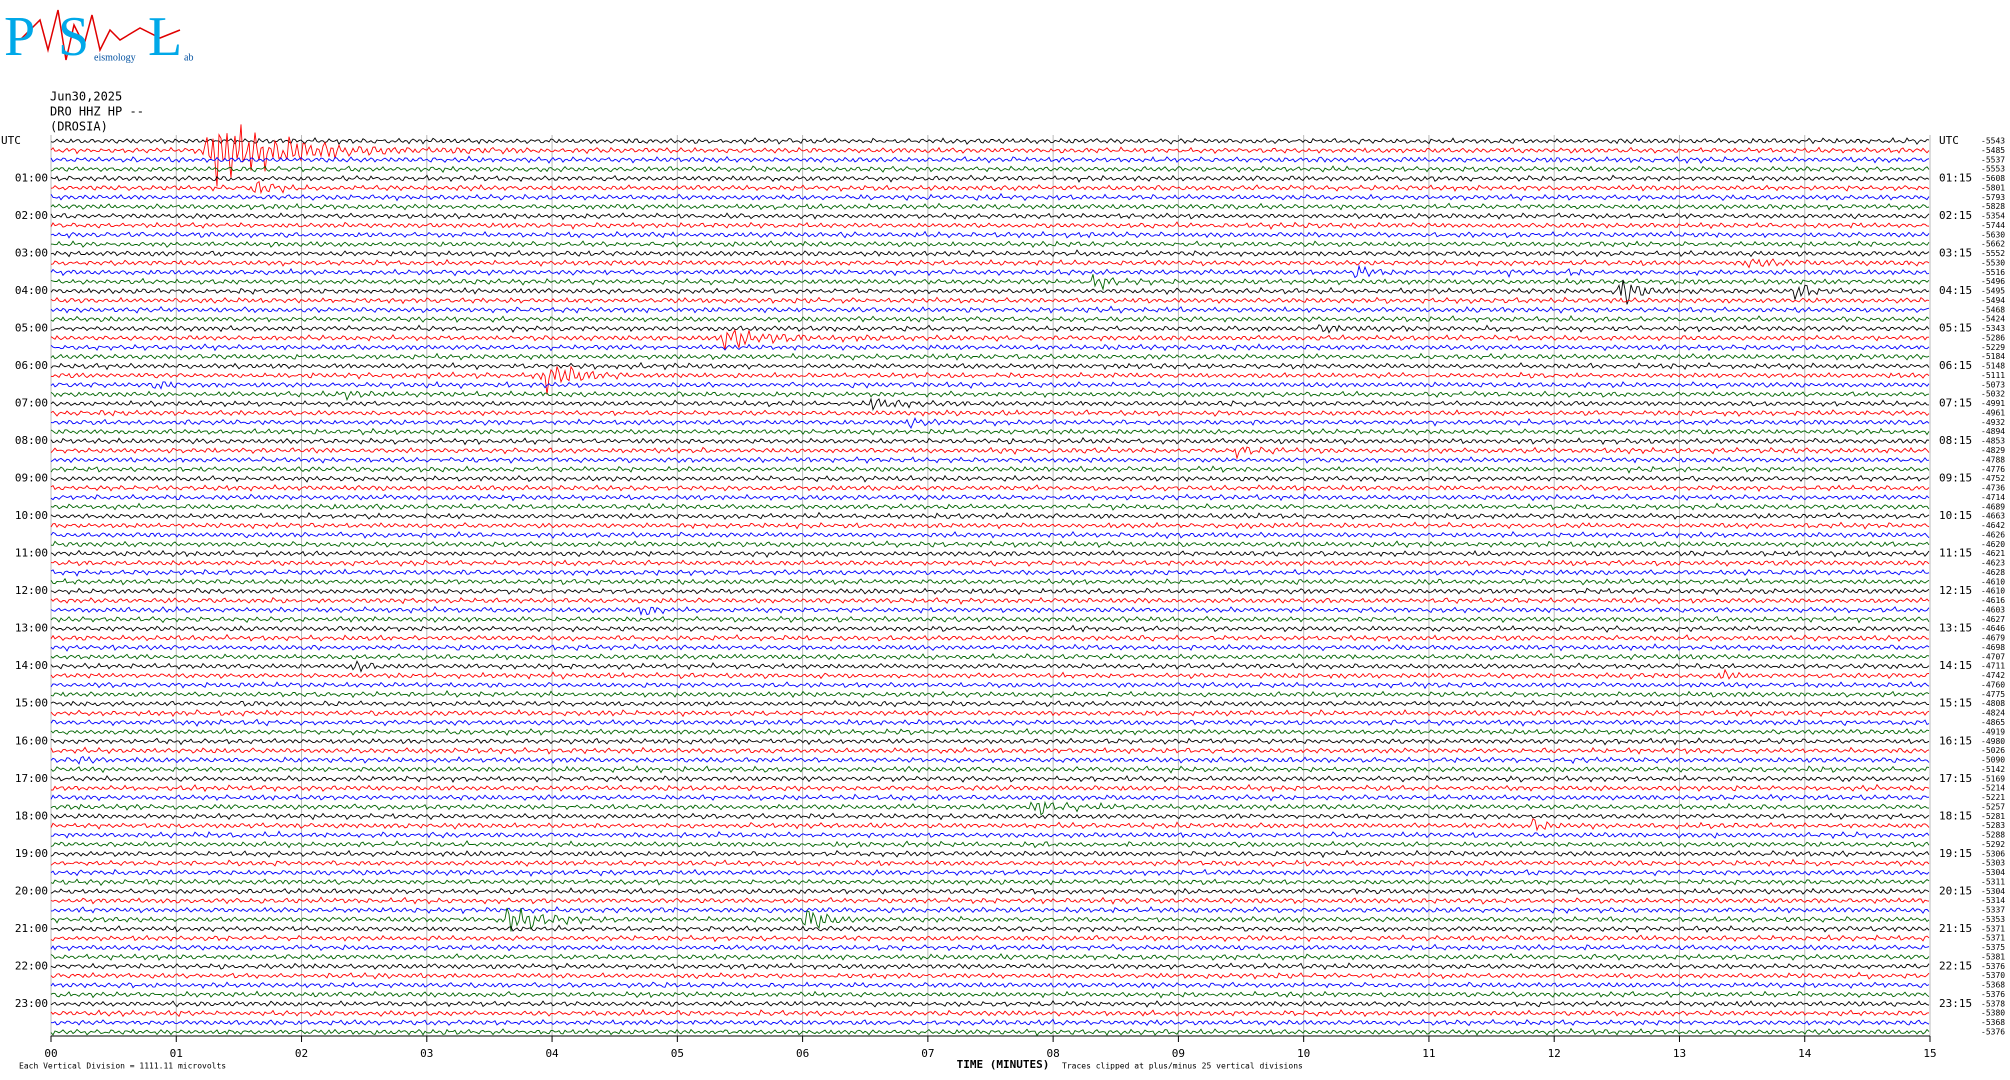  Describe the element at coordinates (1993, 469) in the screenshot. I see `trace-offset: -4776` at that location.